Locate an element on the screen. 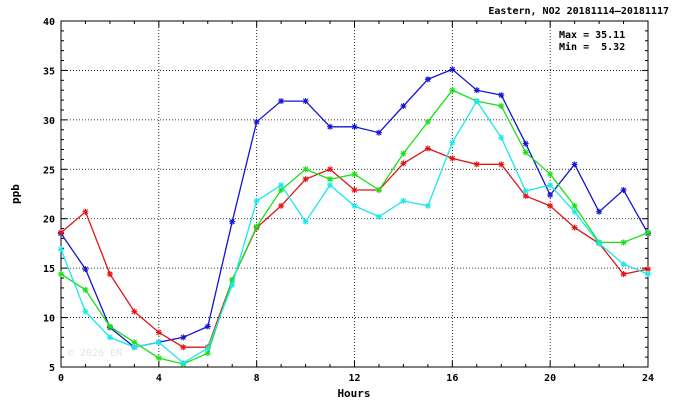 This screenshot has width=674, height=409. x-axis-label: Hours is located at coordinates (353, 393).